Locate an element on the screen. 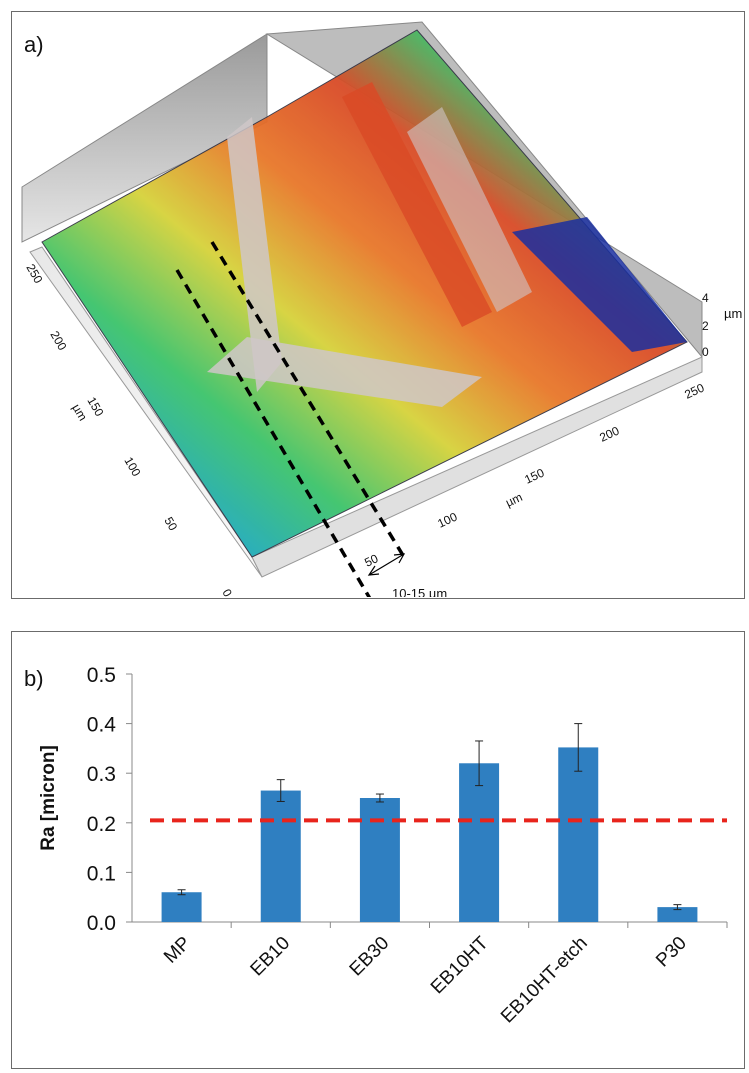 The height and width of the screenshot is (1073, 749). z-axis-unit: µm is located at coordinates (733, 313).